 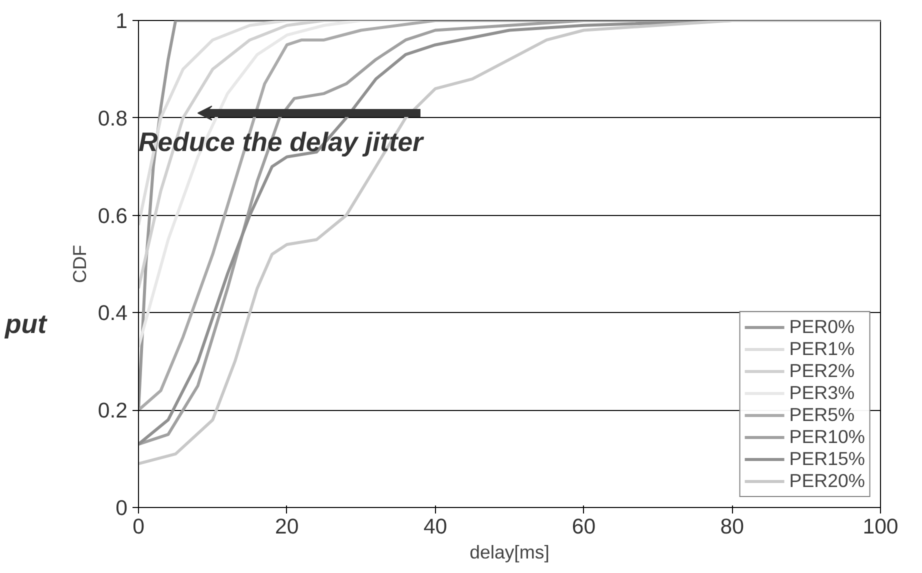 What do you see at coordinates (122, 508) in the screenshot?
I see `y-tick-label: 0` at bounding box center [122, 508].